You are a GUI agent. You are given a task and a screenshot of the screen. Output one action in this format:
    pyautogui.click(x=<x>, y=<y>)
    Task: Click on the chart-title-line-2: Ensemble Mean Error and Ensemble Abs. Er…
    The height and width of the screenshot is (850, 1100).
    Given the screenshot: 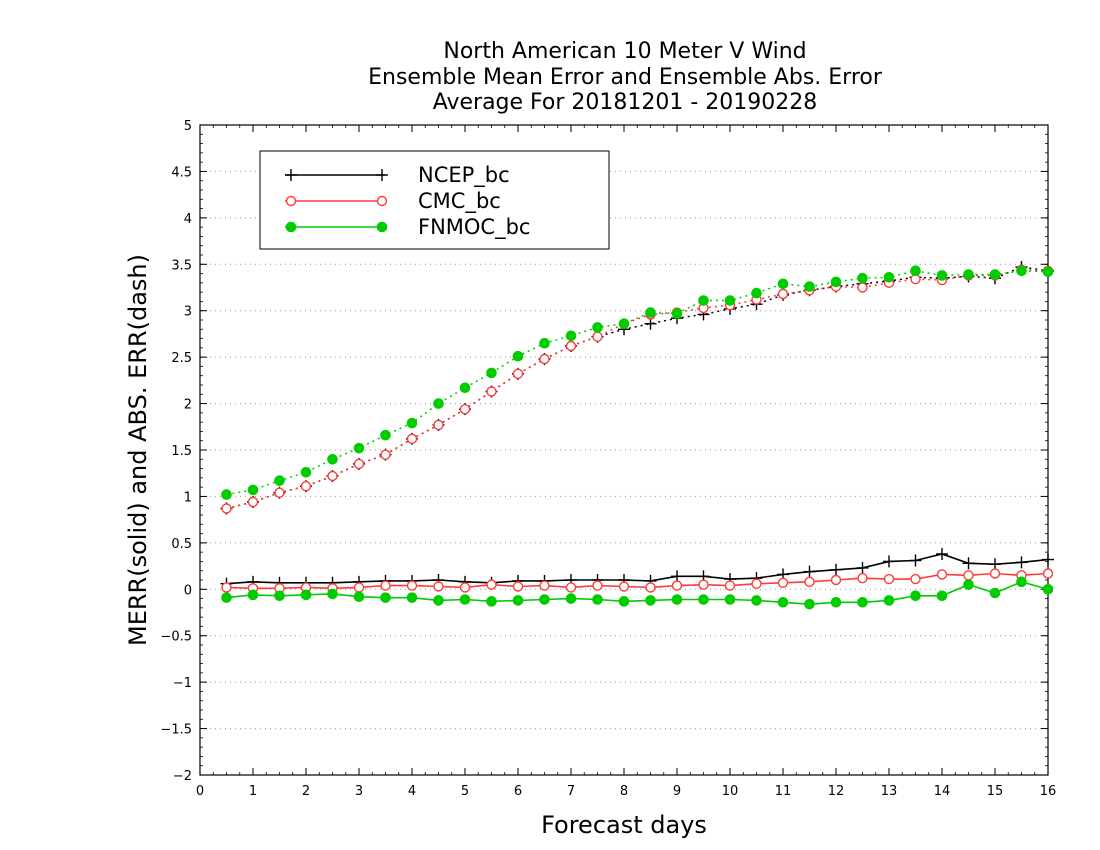 What is the action you would take?
    pyautogui.click(x=625, y=77)
    